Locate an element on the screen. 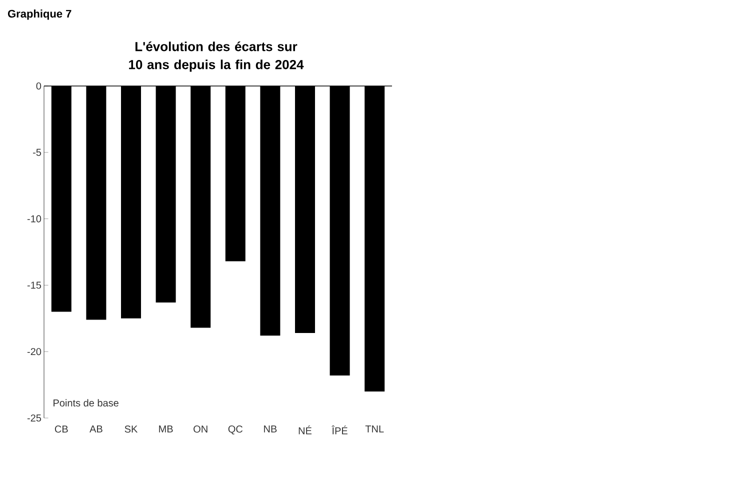 This screenshot has height=482, width=749. x-tick-label: CB is located at coordinates (61, 429).